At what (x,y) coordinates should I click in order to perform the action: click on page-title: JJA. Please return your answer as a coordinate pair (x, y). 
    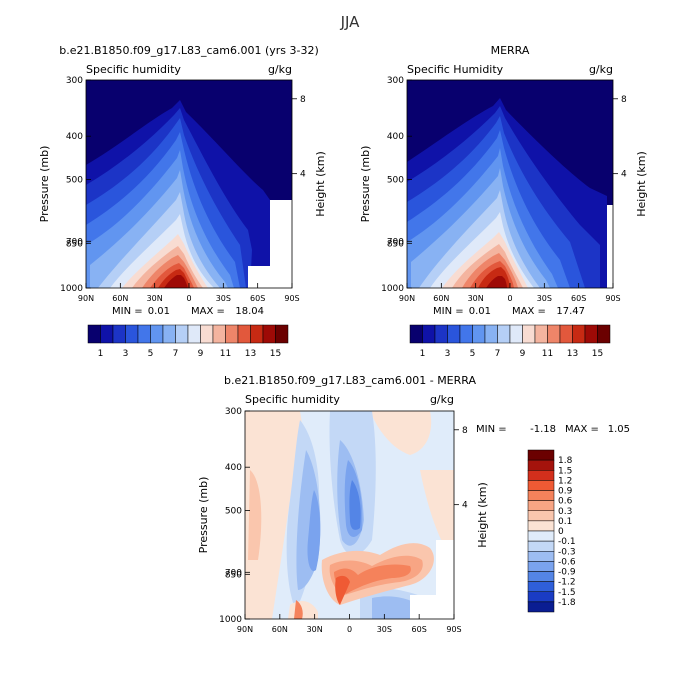
    Looking at the image, I should click on (350, 22).